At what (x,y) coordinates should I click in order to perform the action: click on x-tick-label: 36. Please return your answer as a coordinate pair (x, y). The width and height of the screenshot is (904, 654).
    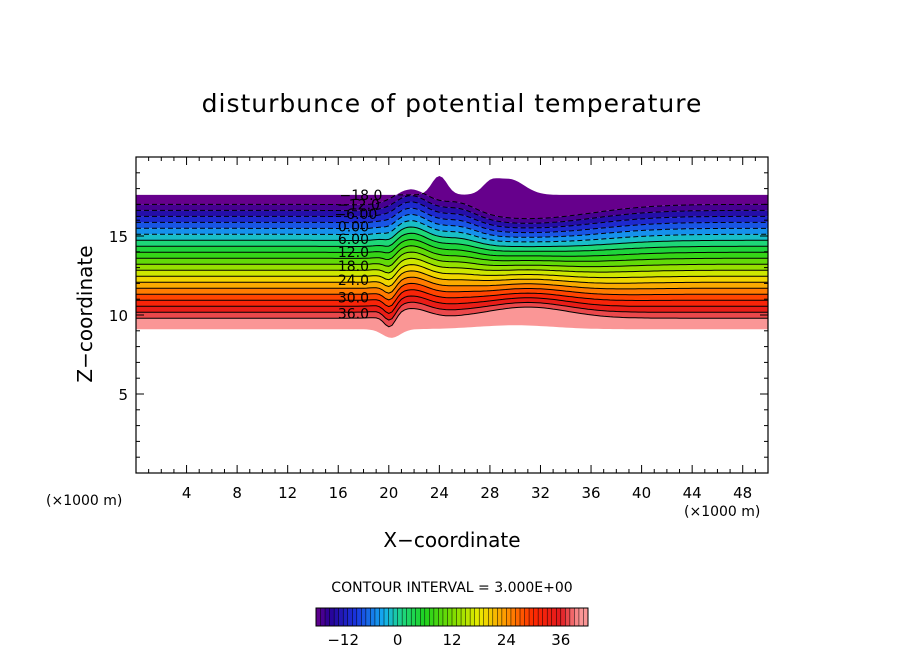
    Looking at the image, I should click on (590, 493).